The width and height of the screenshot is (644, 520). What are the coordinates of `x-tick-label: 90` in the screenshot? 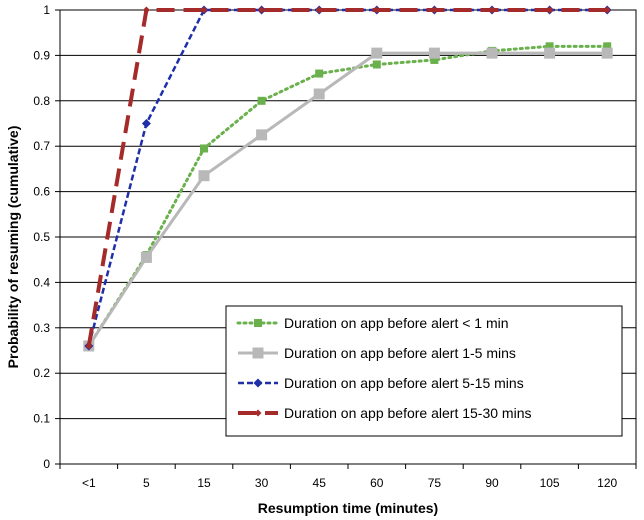 It's located at (492, 483).